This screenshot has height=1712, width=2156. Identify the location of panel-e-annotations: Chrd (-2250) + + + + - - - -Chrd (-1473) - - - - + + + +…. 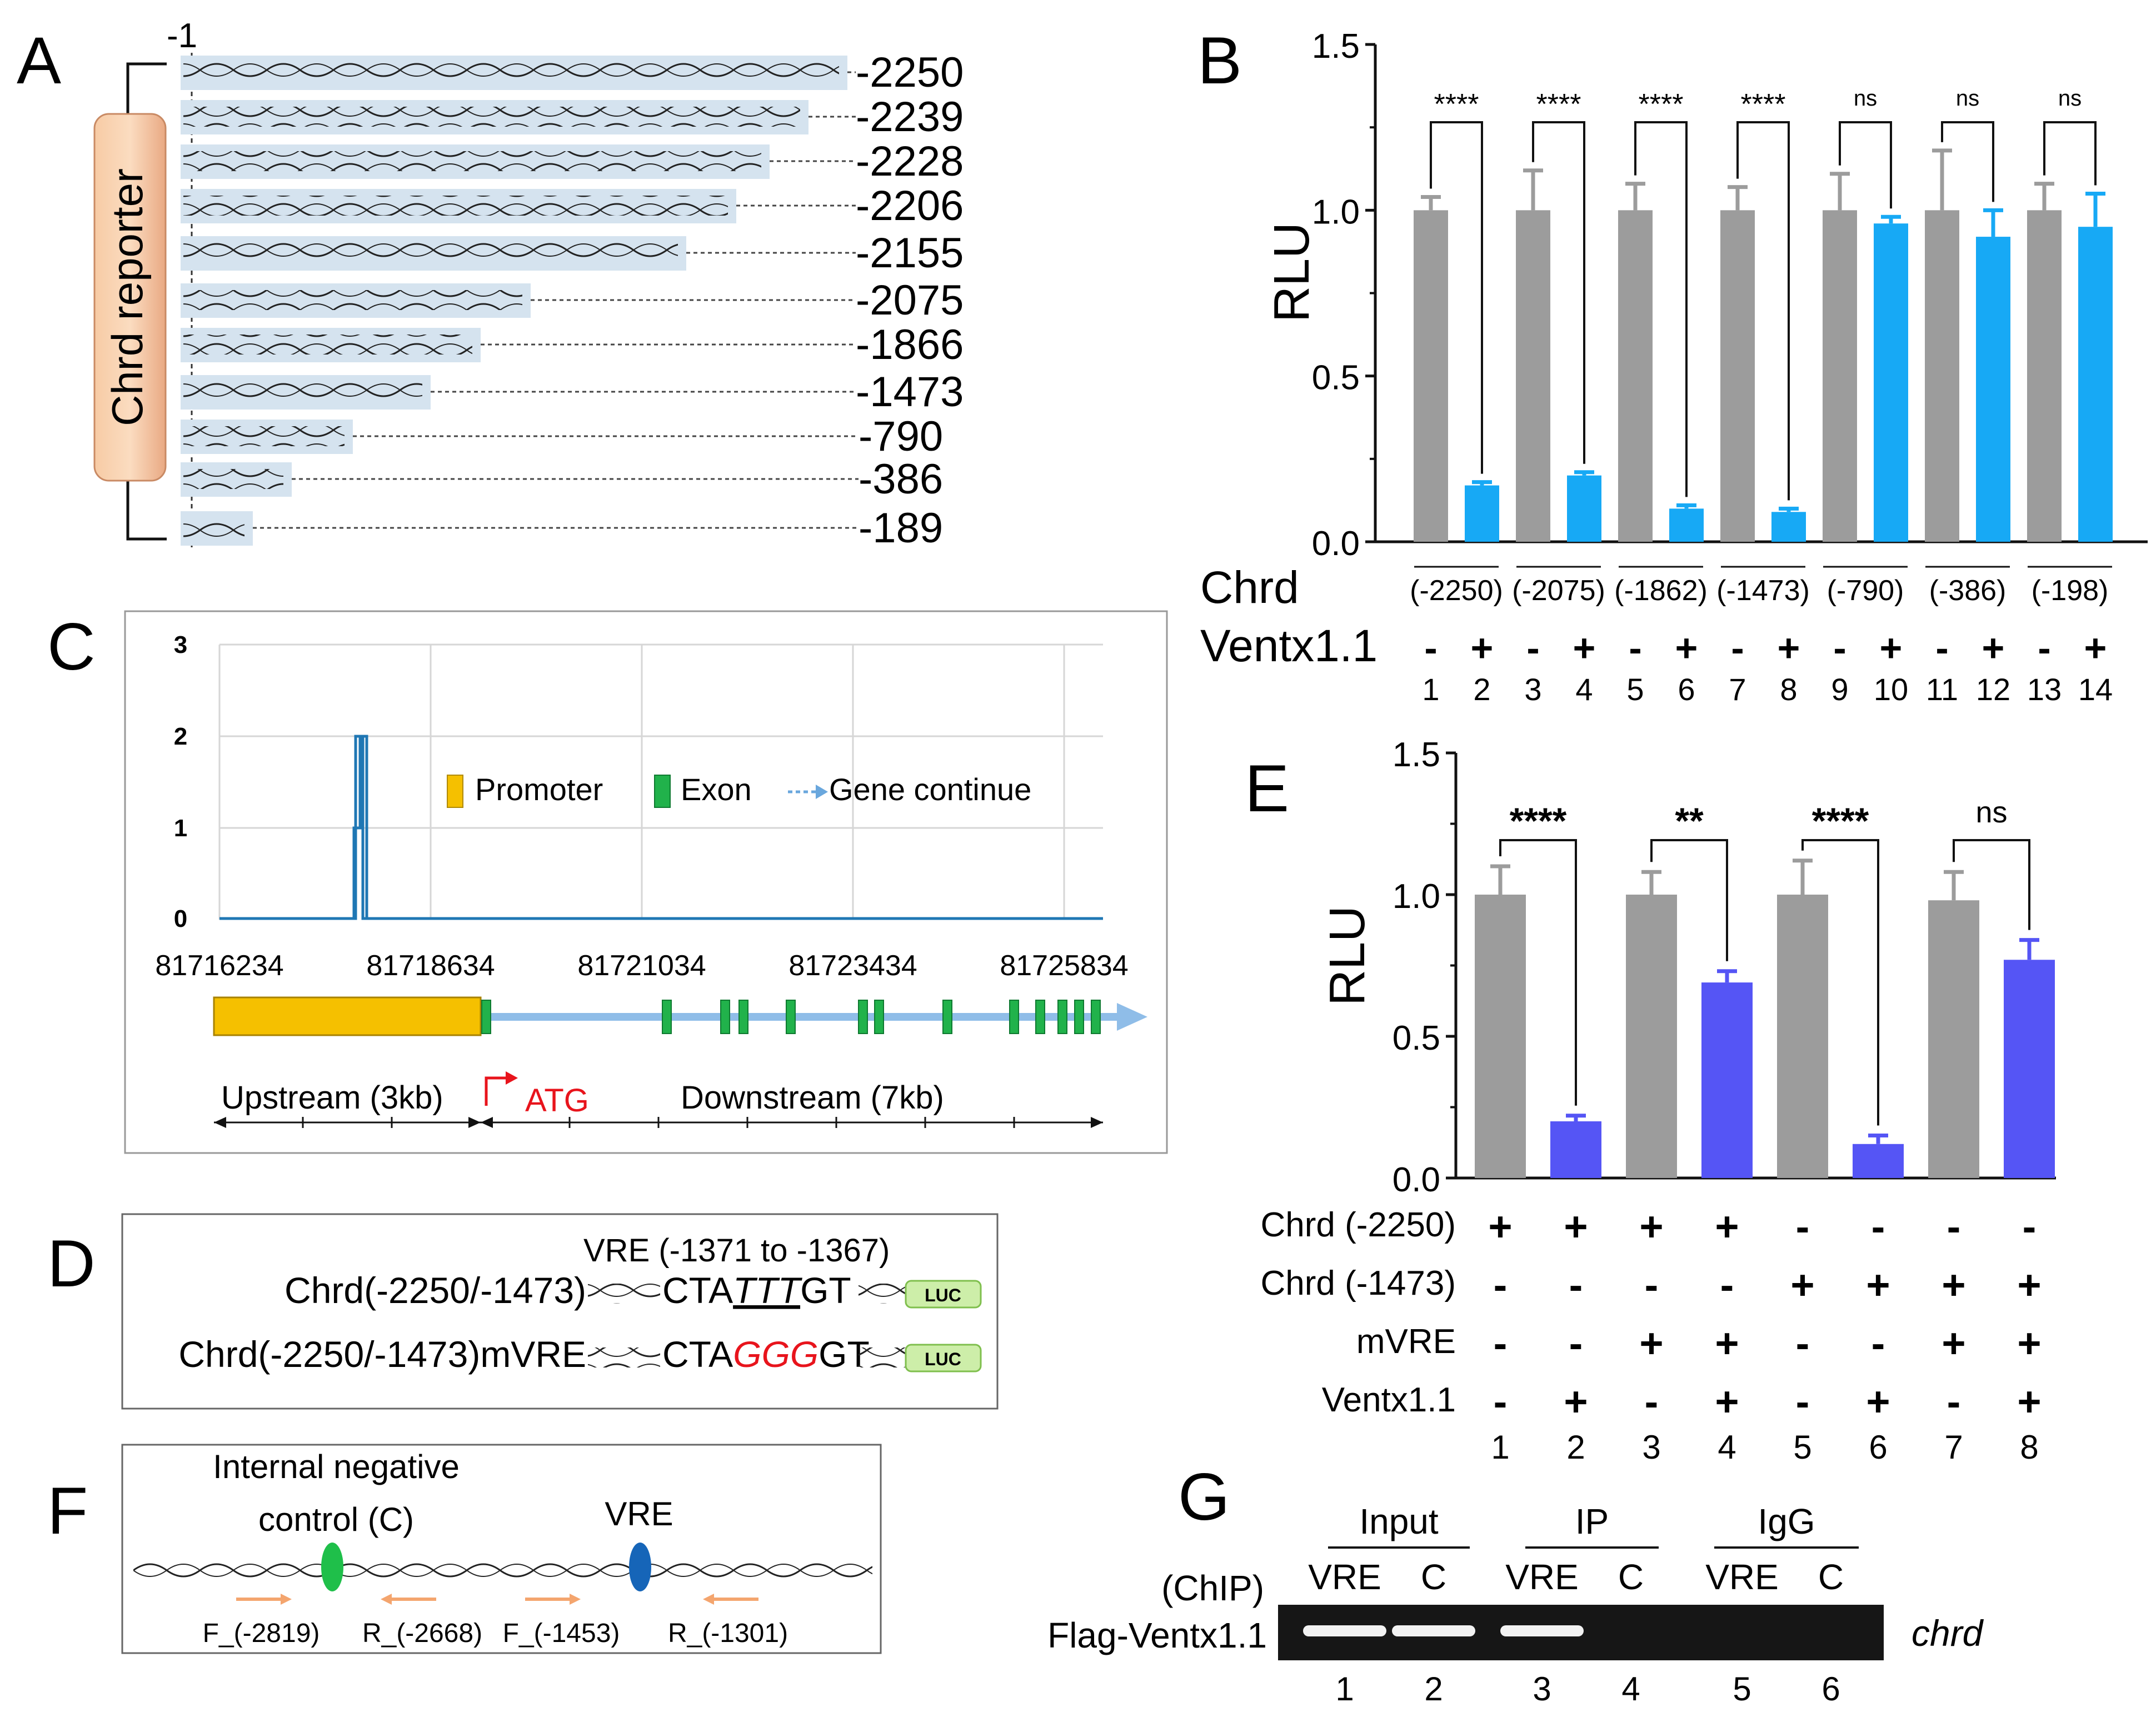
(1652, 1335).